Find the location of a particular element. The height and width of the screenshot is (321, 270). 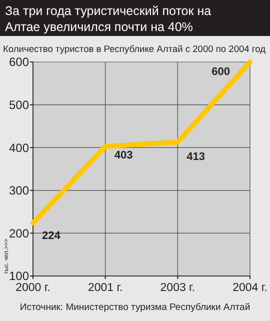

chart-title: За три года туристический поток на Алтае увеличился почти на 40% is located at coordinates (108, 19).